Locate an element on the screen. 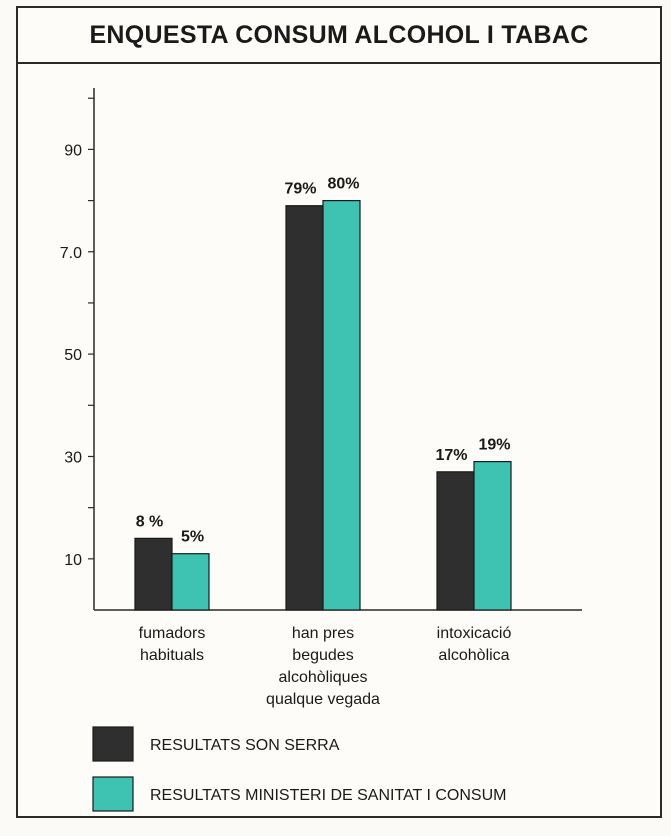 This screenshot has width=671, height=836. category-label: qualque vegada is located at coordinates (323, 699).